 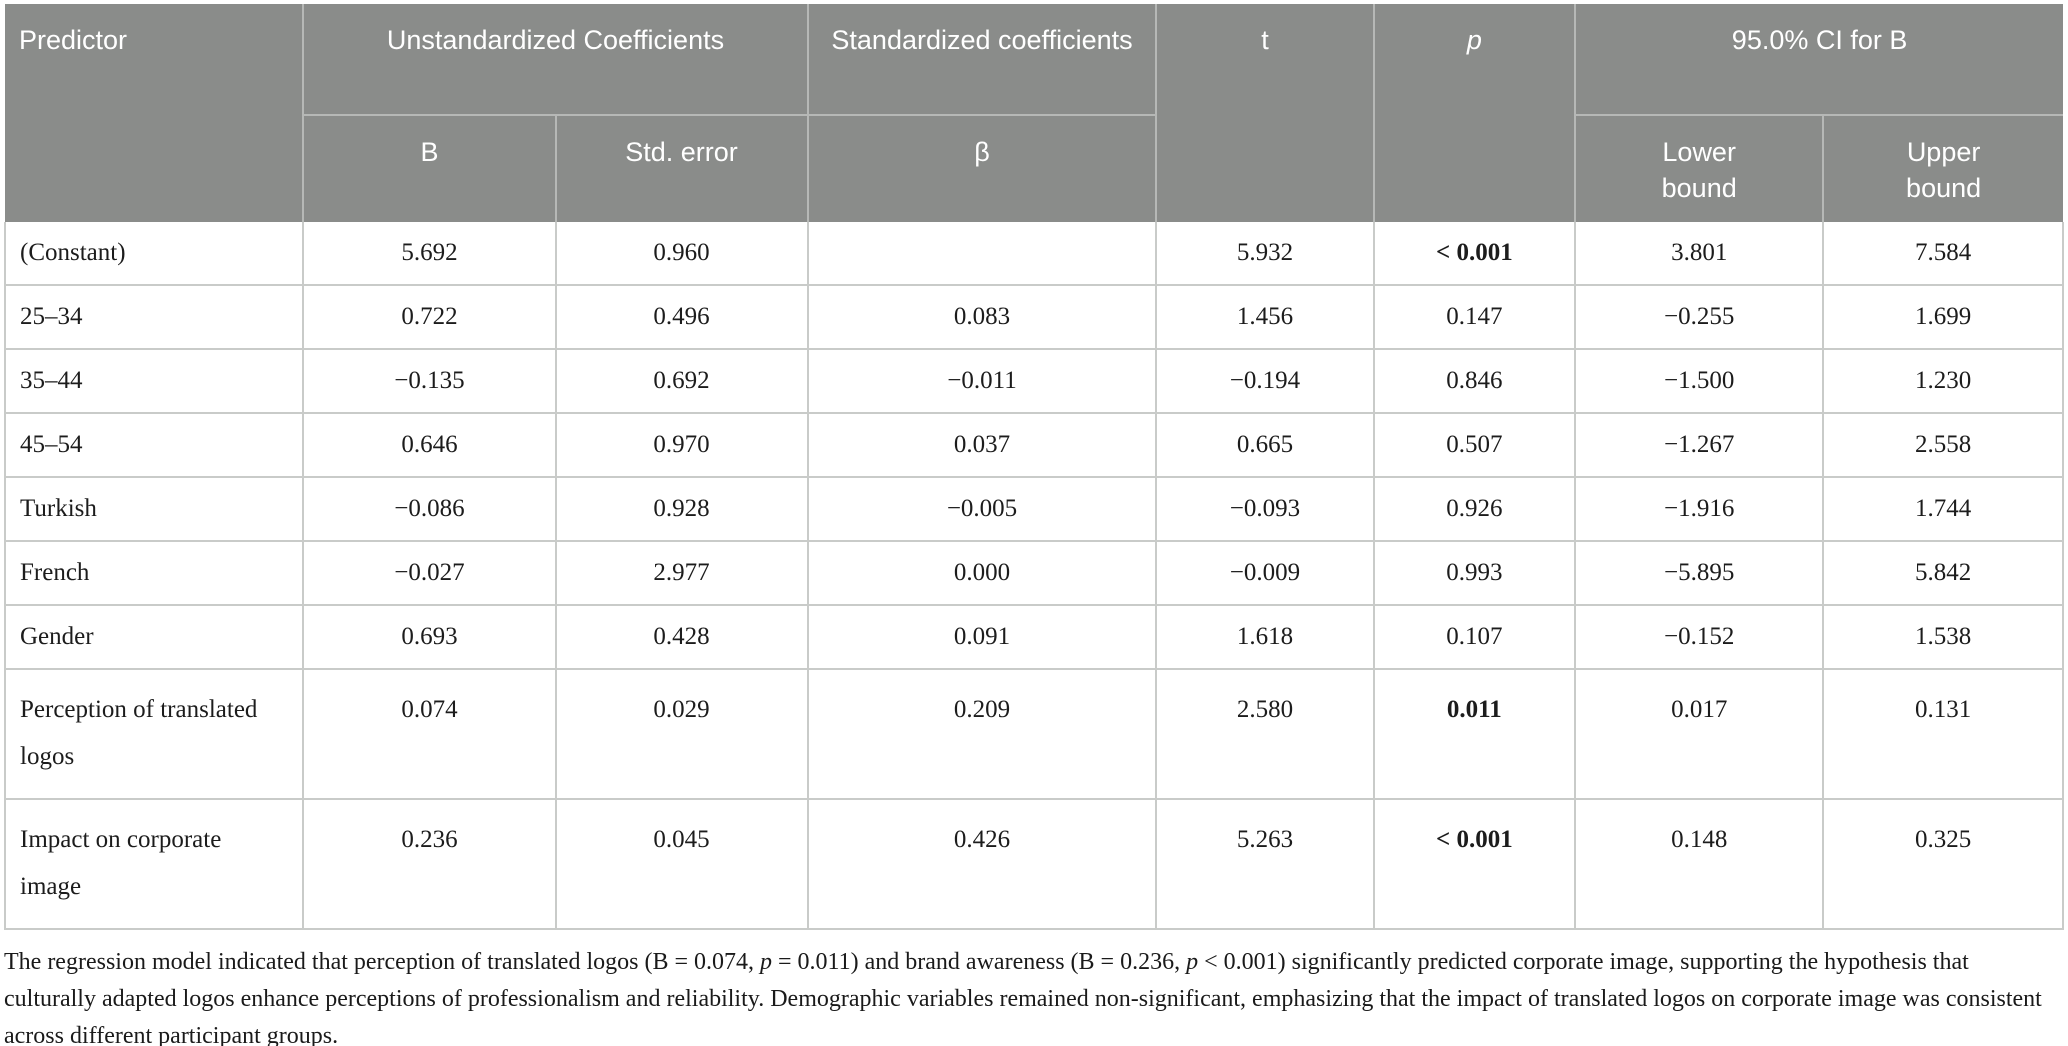 I want to click on row-label: 25–34, so click(x=154, y=317).